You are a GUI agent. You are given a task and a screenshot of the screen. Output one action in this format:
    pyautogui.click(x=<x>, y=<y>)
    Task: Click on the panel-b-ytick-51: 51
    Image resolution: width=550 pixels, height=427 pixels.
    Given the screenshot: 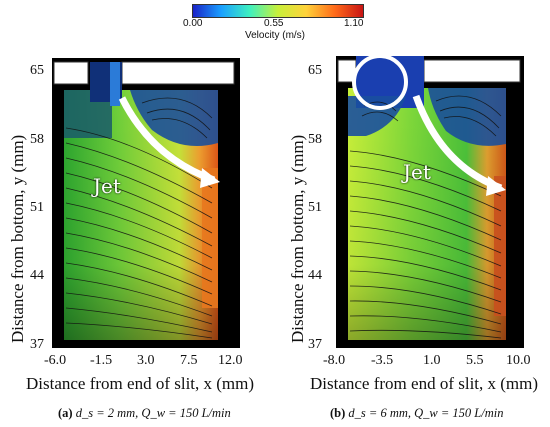 What is the action you would take?
    pyautogui.click(x=315, y=207)
    